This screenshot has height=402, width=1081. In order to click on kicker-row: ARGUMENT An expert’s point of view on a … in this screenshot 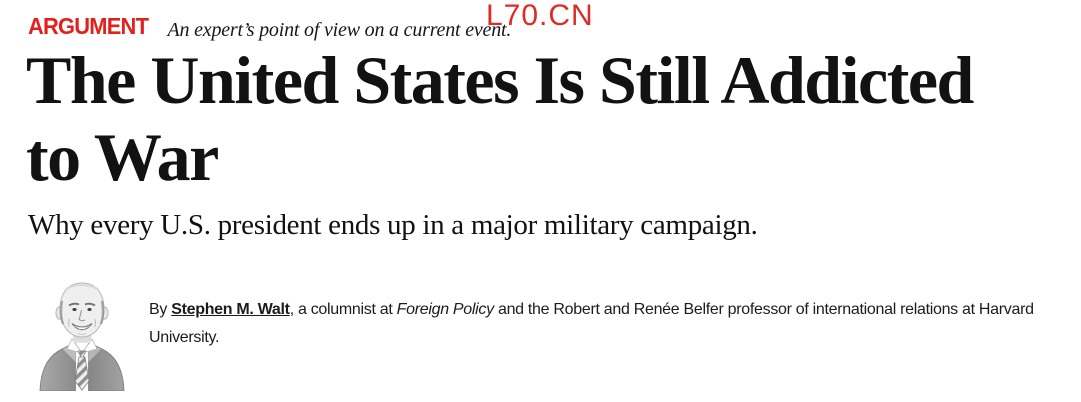, I will do `click(270, 27)`.